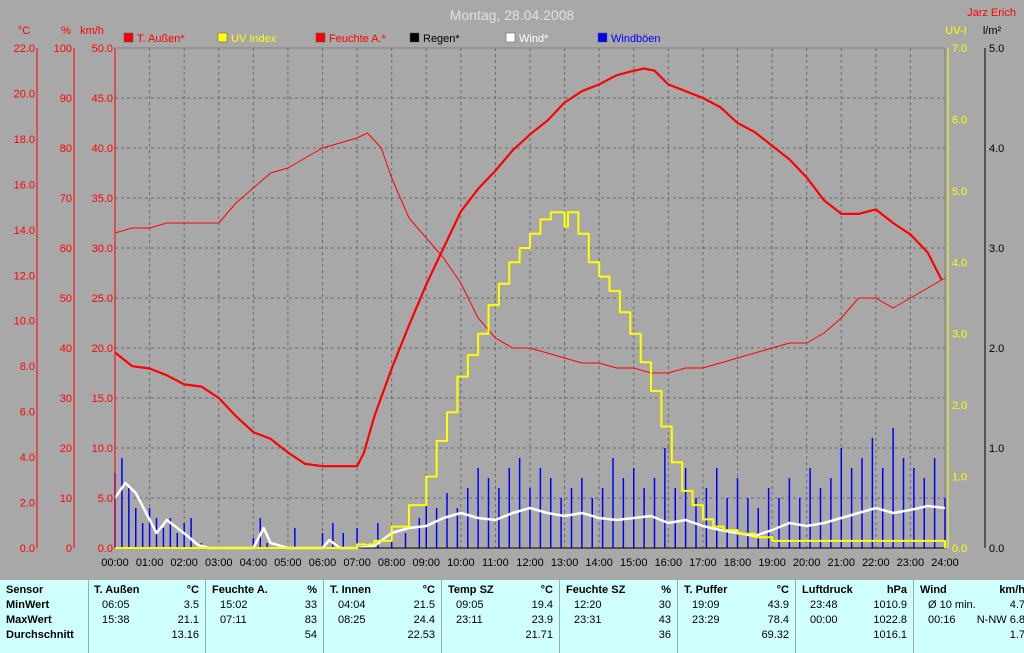 Image resolution: width=1024 pixels, height=653 pixels. Describe the element at coordinates (66, 399) in the screenshot. I see `hum-tick-label: 30` at that location.